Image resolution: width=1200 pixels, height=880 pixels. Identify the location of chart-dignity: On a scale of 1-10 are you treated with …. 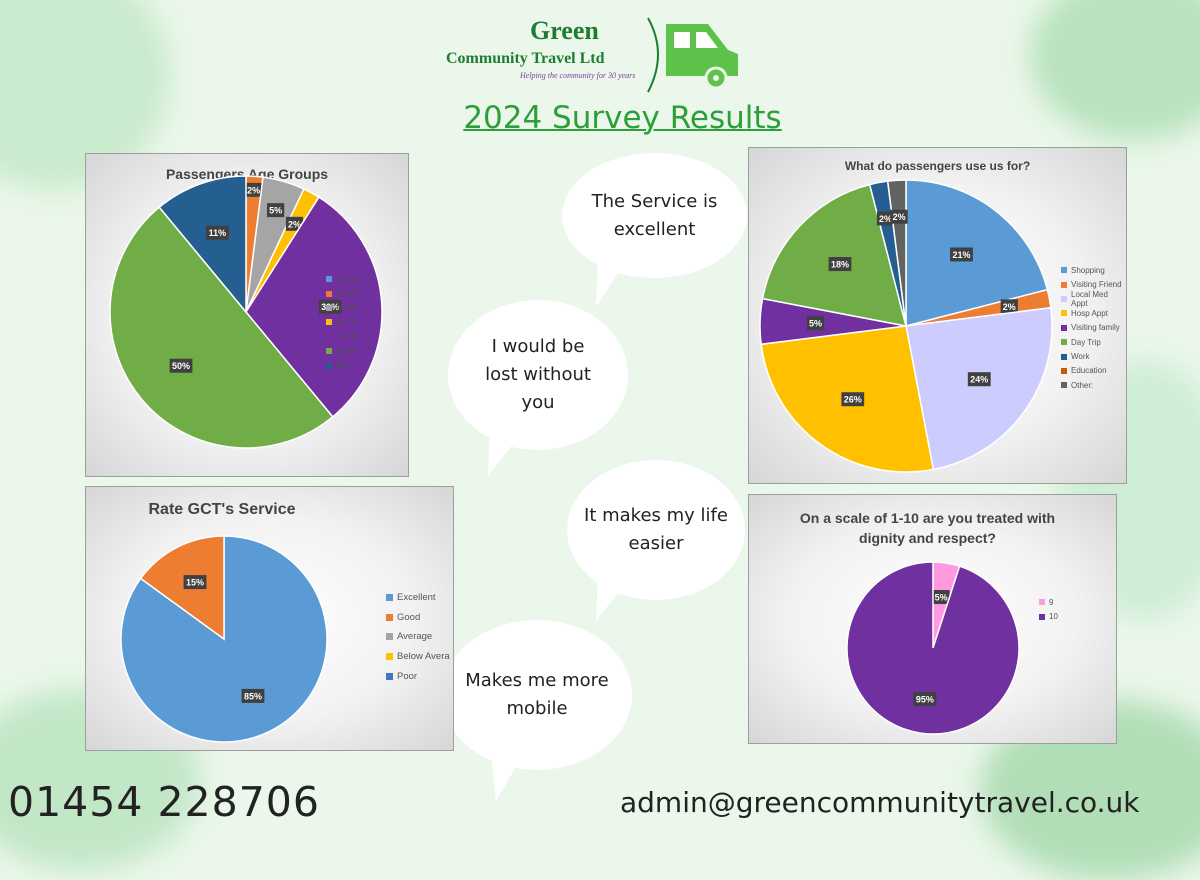
(932, 619).